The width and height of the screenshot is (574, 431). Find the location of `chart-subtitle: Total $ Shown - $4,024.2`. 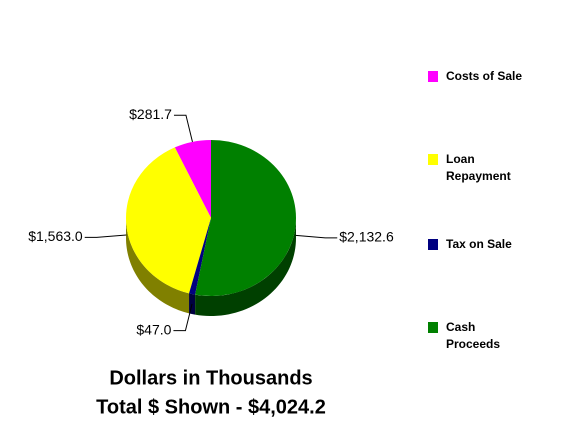

chart-subtitle: Total $ Shown - $4,024.2 is located at coordinates (211, 407).